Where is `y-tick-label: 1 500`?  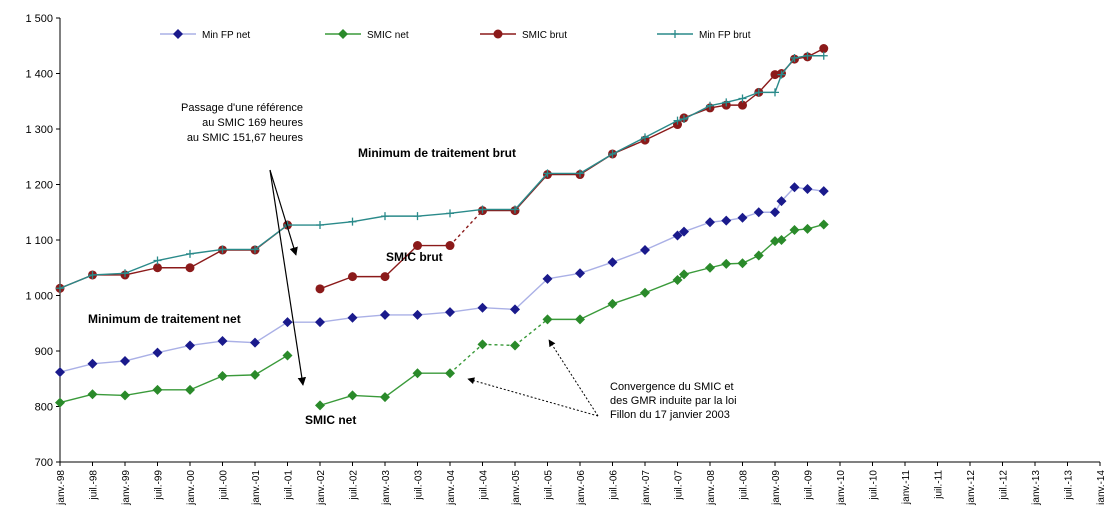
y-tick-label: 1 500 is located at coordinates (39, 19).